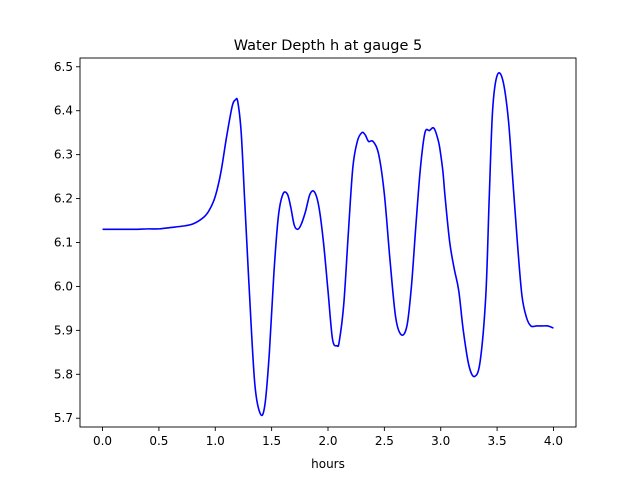 This screenshot has height=480, width=640. Describe the element at coordinates (271, 441) in the screenshot. I see `x-tick-label: 1.5` at that location.